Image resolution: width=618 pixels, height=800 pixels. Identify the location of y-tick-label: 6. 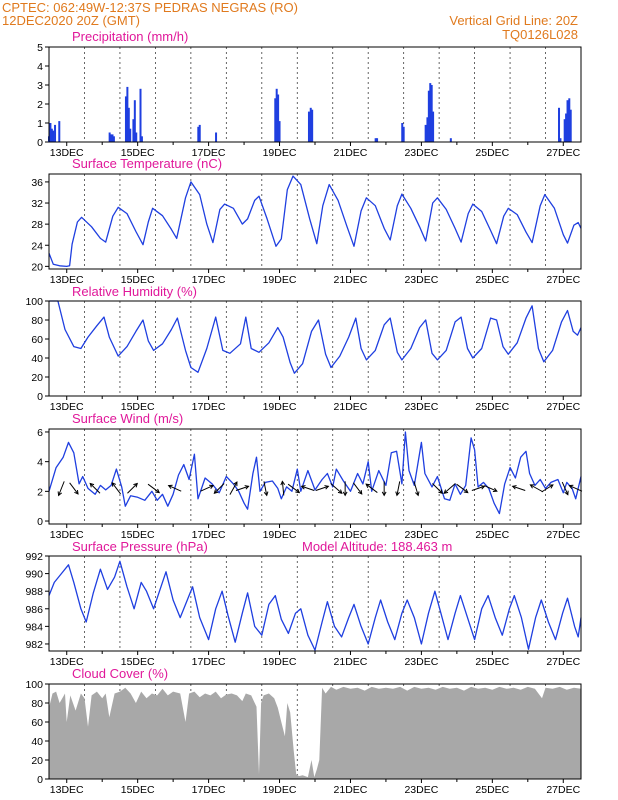
(40, 433).